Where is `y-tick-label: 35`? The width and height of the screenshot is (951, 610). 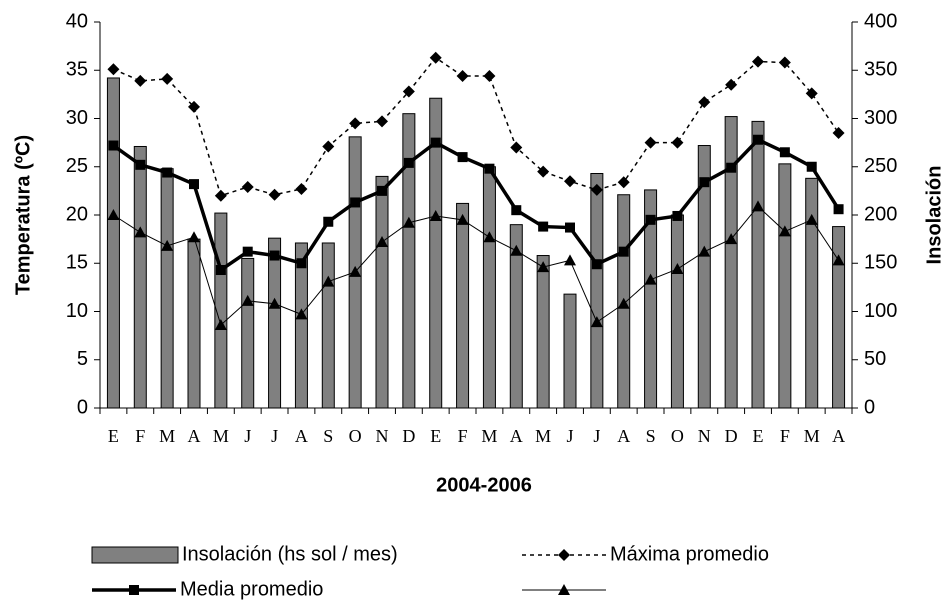 y-tick-label: 35 is located at coordinates (77, 70).